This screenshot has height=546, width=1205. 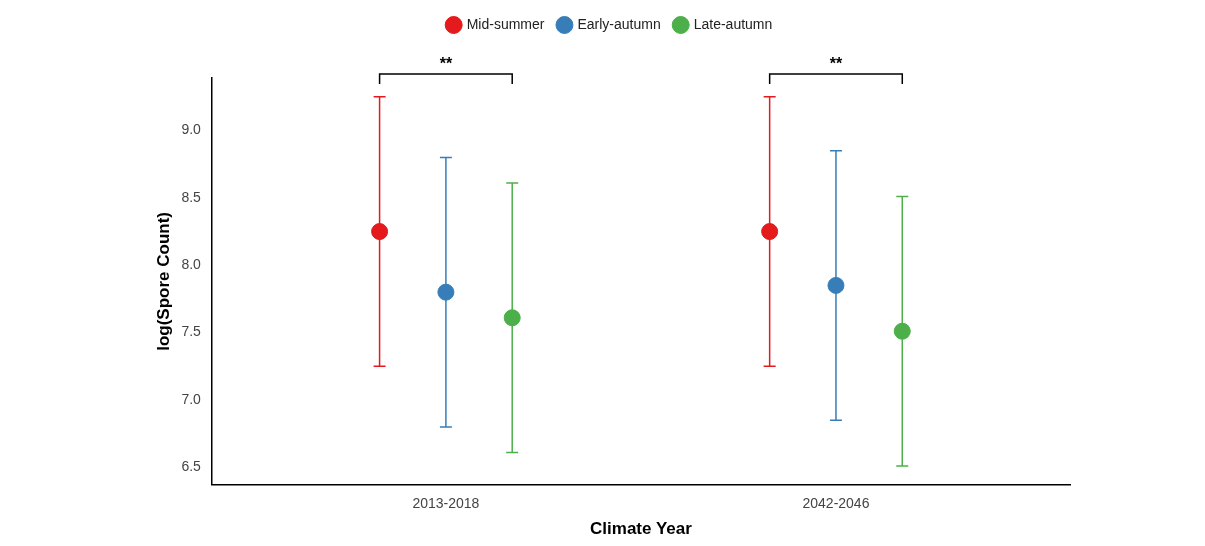 I want to click on x-axis-title: Climate Year, so click(x=641, y=529).